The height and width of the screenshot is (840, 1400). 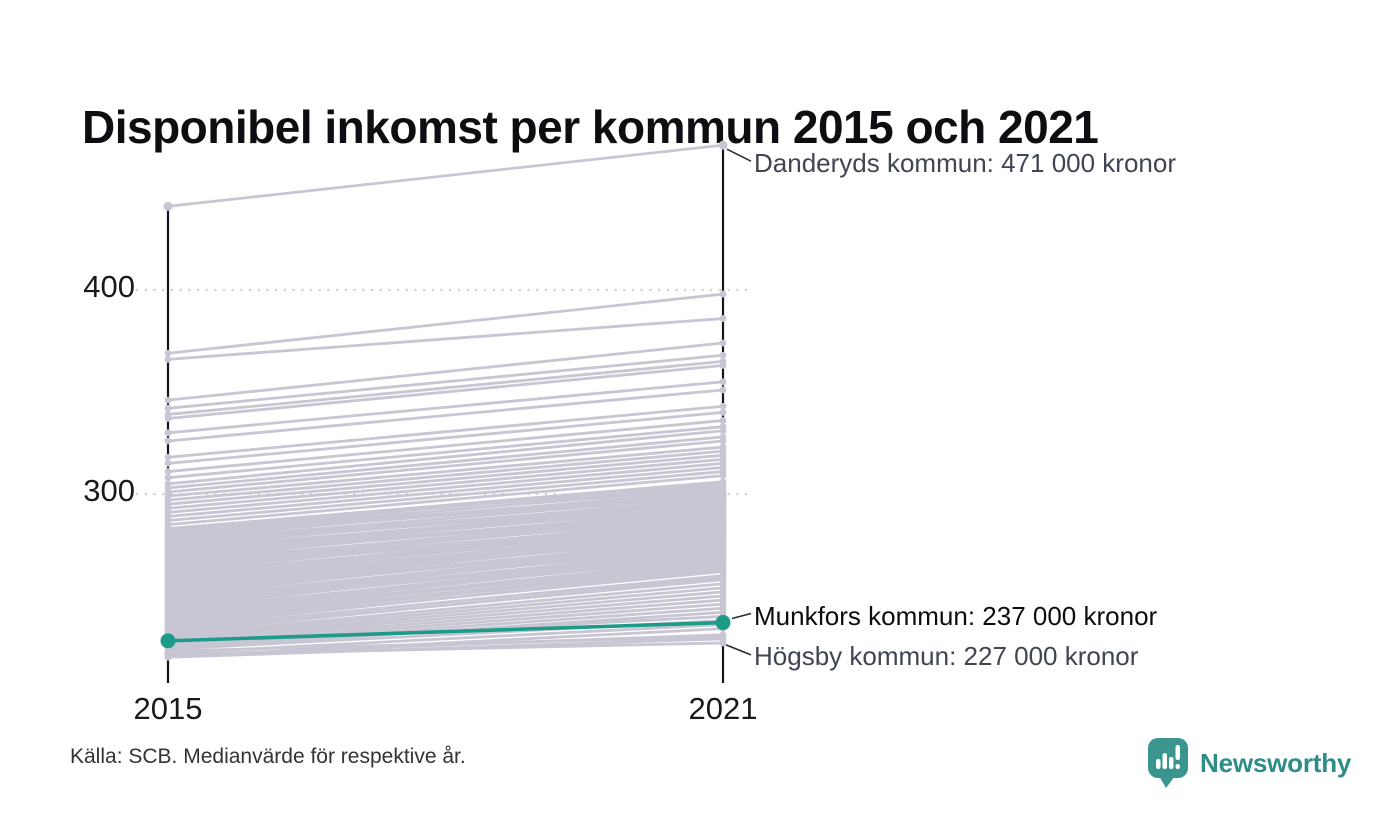 What do you see at coordinates (109, 490) in the screenshot?
I see `y-tick-label-300: 300` at bounding box center [109, 490].